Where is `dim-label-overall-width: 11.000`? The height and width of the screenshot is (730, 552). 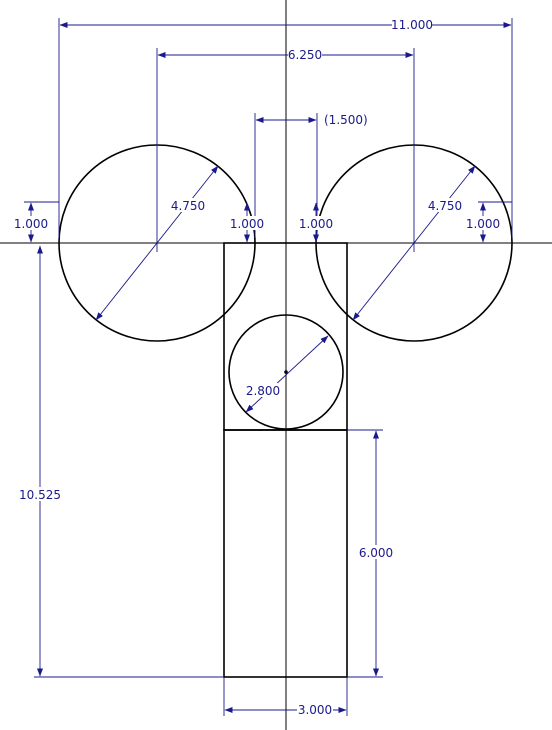
dim-label-overall-width: 11.000 is located at coordinates (412, 25).